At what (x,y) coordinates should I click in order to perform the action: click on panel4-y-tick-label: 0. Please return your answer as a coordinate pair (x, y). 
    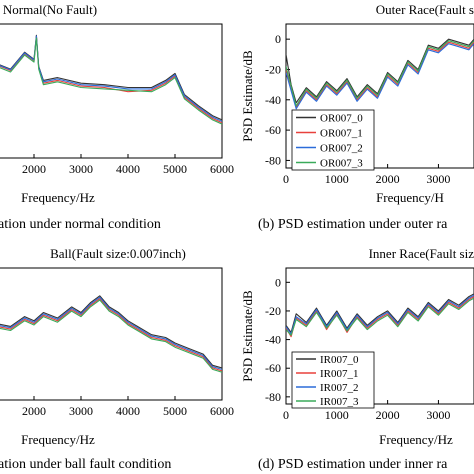
    Looking at the image, I should click on (278, 282).